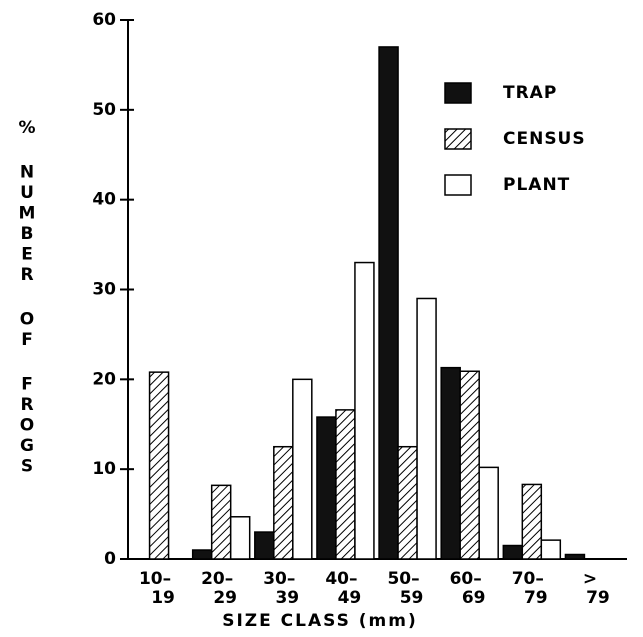 The height and width of the screenshot is (637, 643). I want to click on x-tick-label: 40– 49, so click(343, 588).